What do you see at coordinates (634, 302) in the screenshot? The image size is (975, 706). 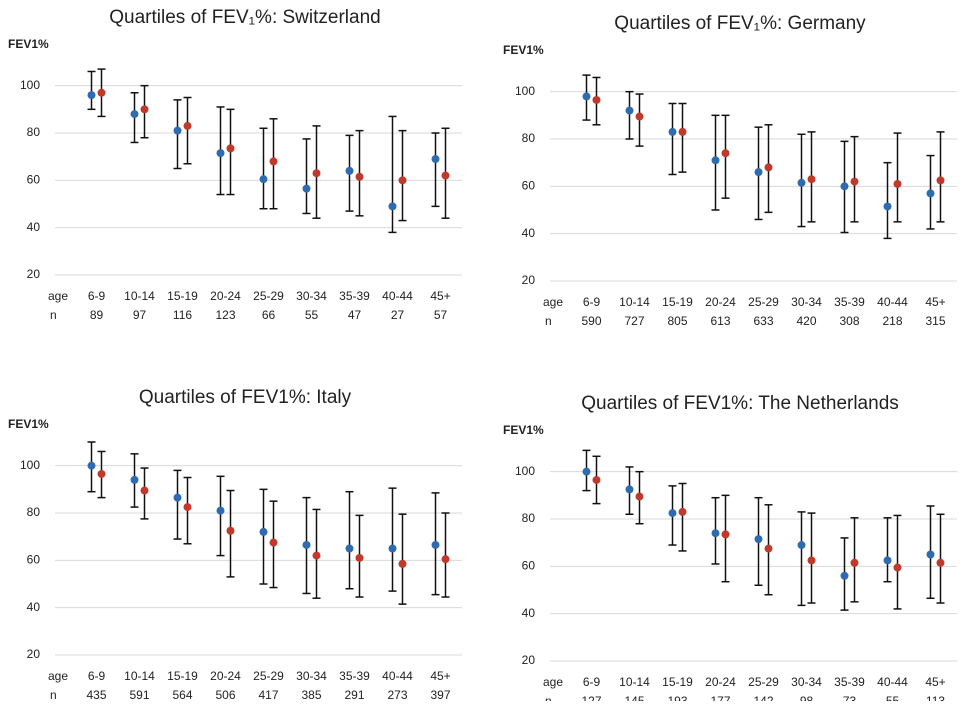 I see `x-tick-label: 10-14` at bounding box center [634, 302].